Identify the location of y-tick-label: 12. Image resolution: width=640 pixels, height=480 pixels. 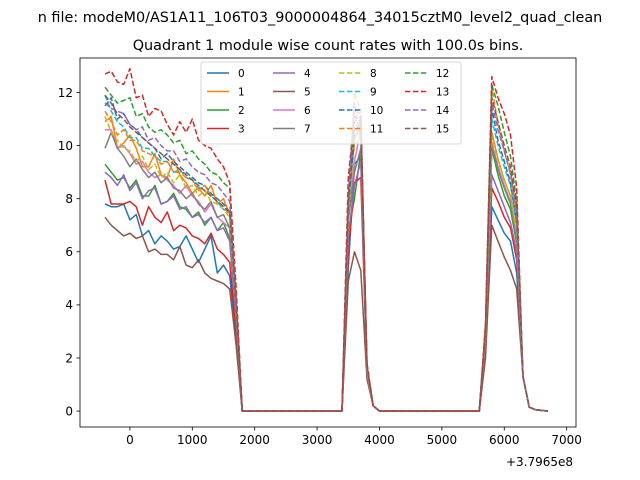
(65, 93).